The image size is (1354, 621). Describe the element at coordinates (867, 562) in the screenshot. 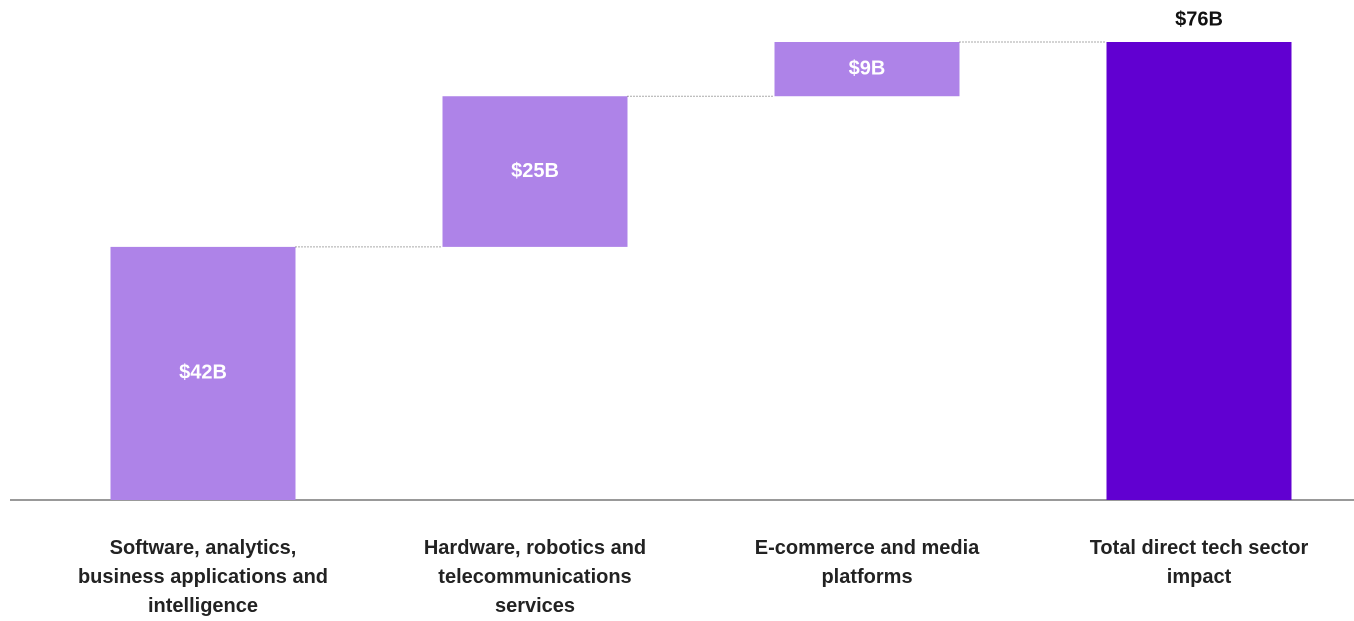

I see `x-tick-label: E-commerce and media platforms` at that location.